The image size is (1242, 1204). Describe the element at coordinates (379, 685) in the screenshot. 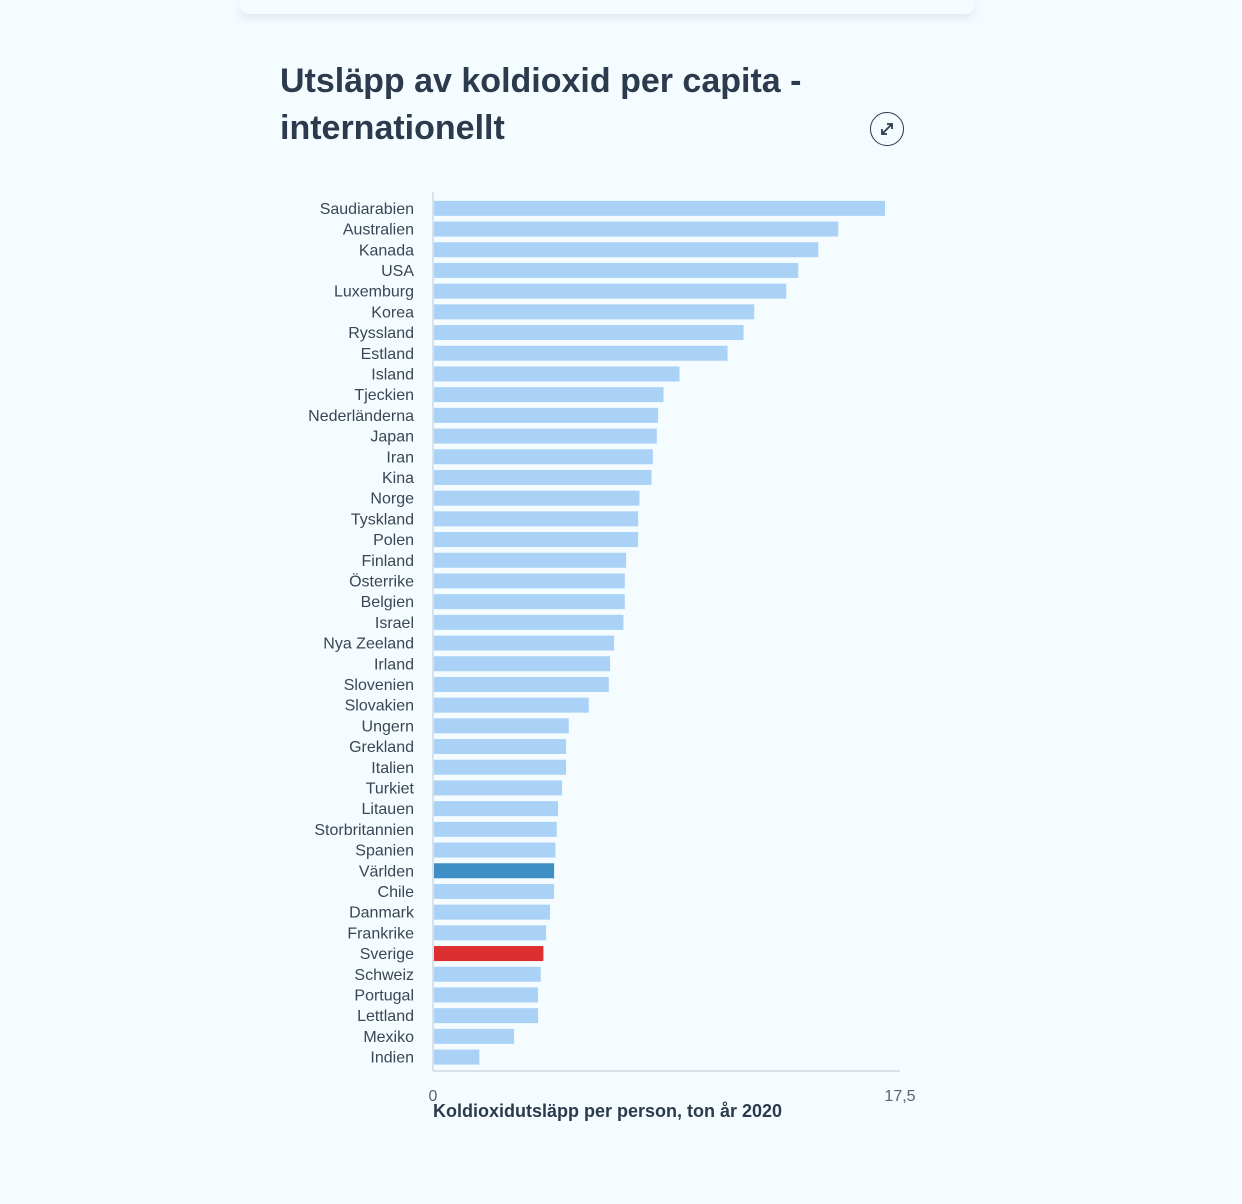

I see `category-label-slovenien: Slovenien` at that location.